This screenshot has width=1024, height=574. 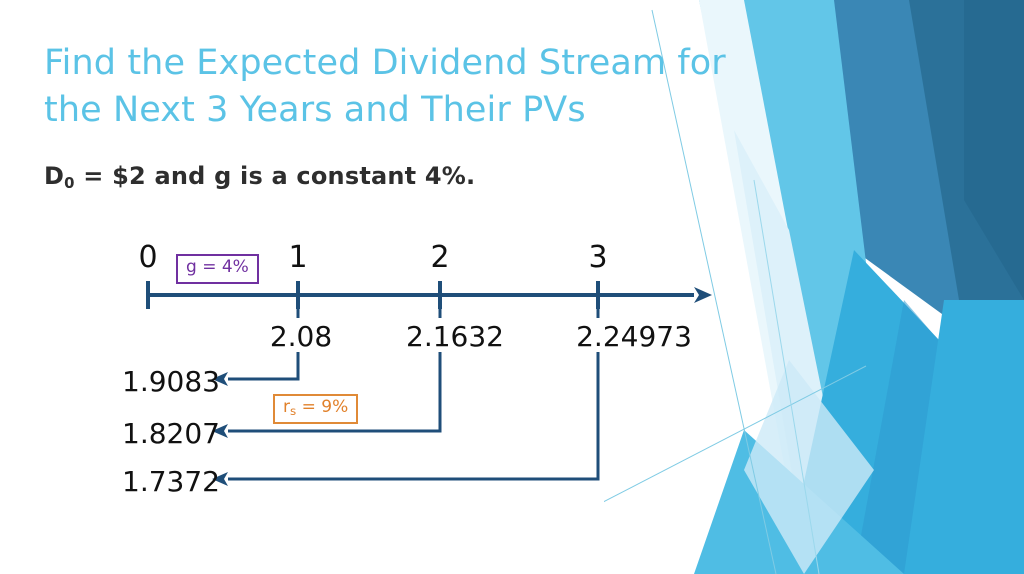 What do you see at coordinates (298, 257) in the screenshot?
I see `timeline-period-label-1: 1` at bounding box center [298, 257].